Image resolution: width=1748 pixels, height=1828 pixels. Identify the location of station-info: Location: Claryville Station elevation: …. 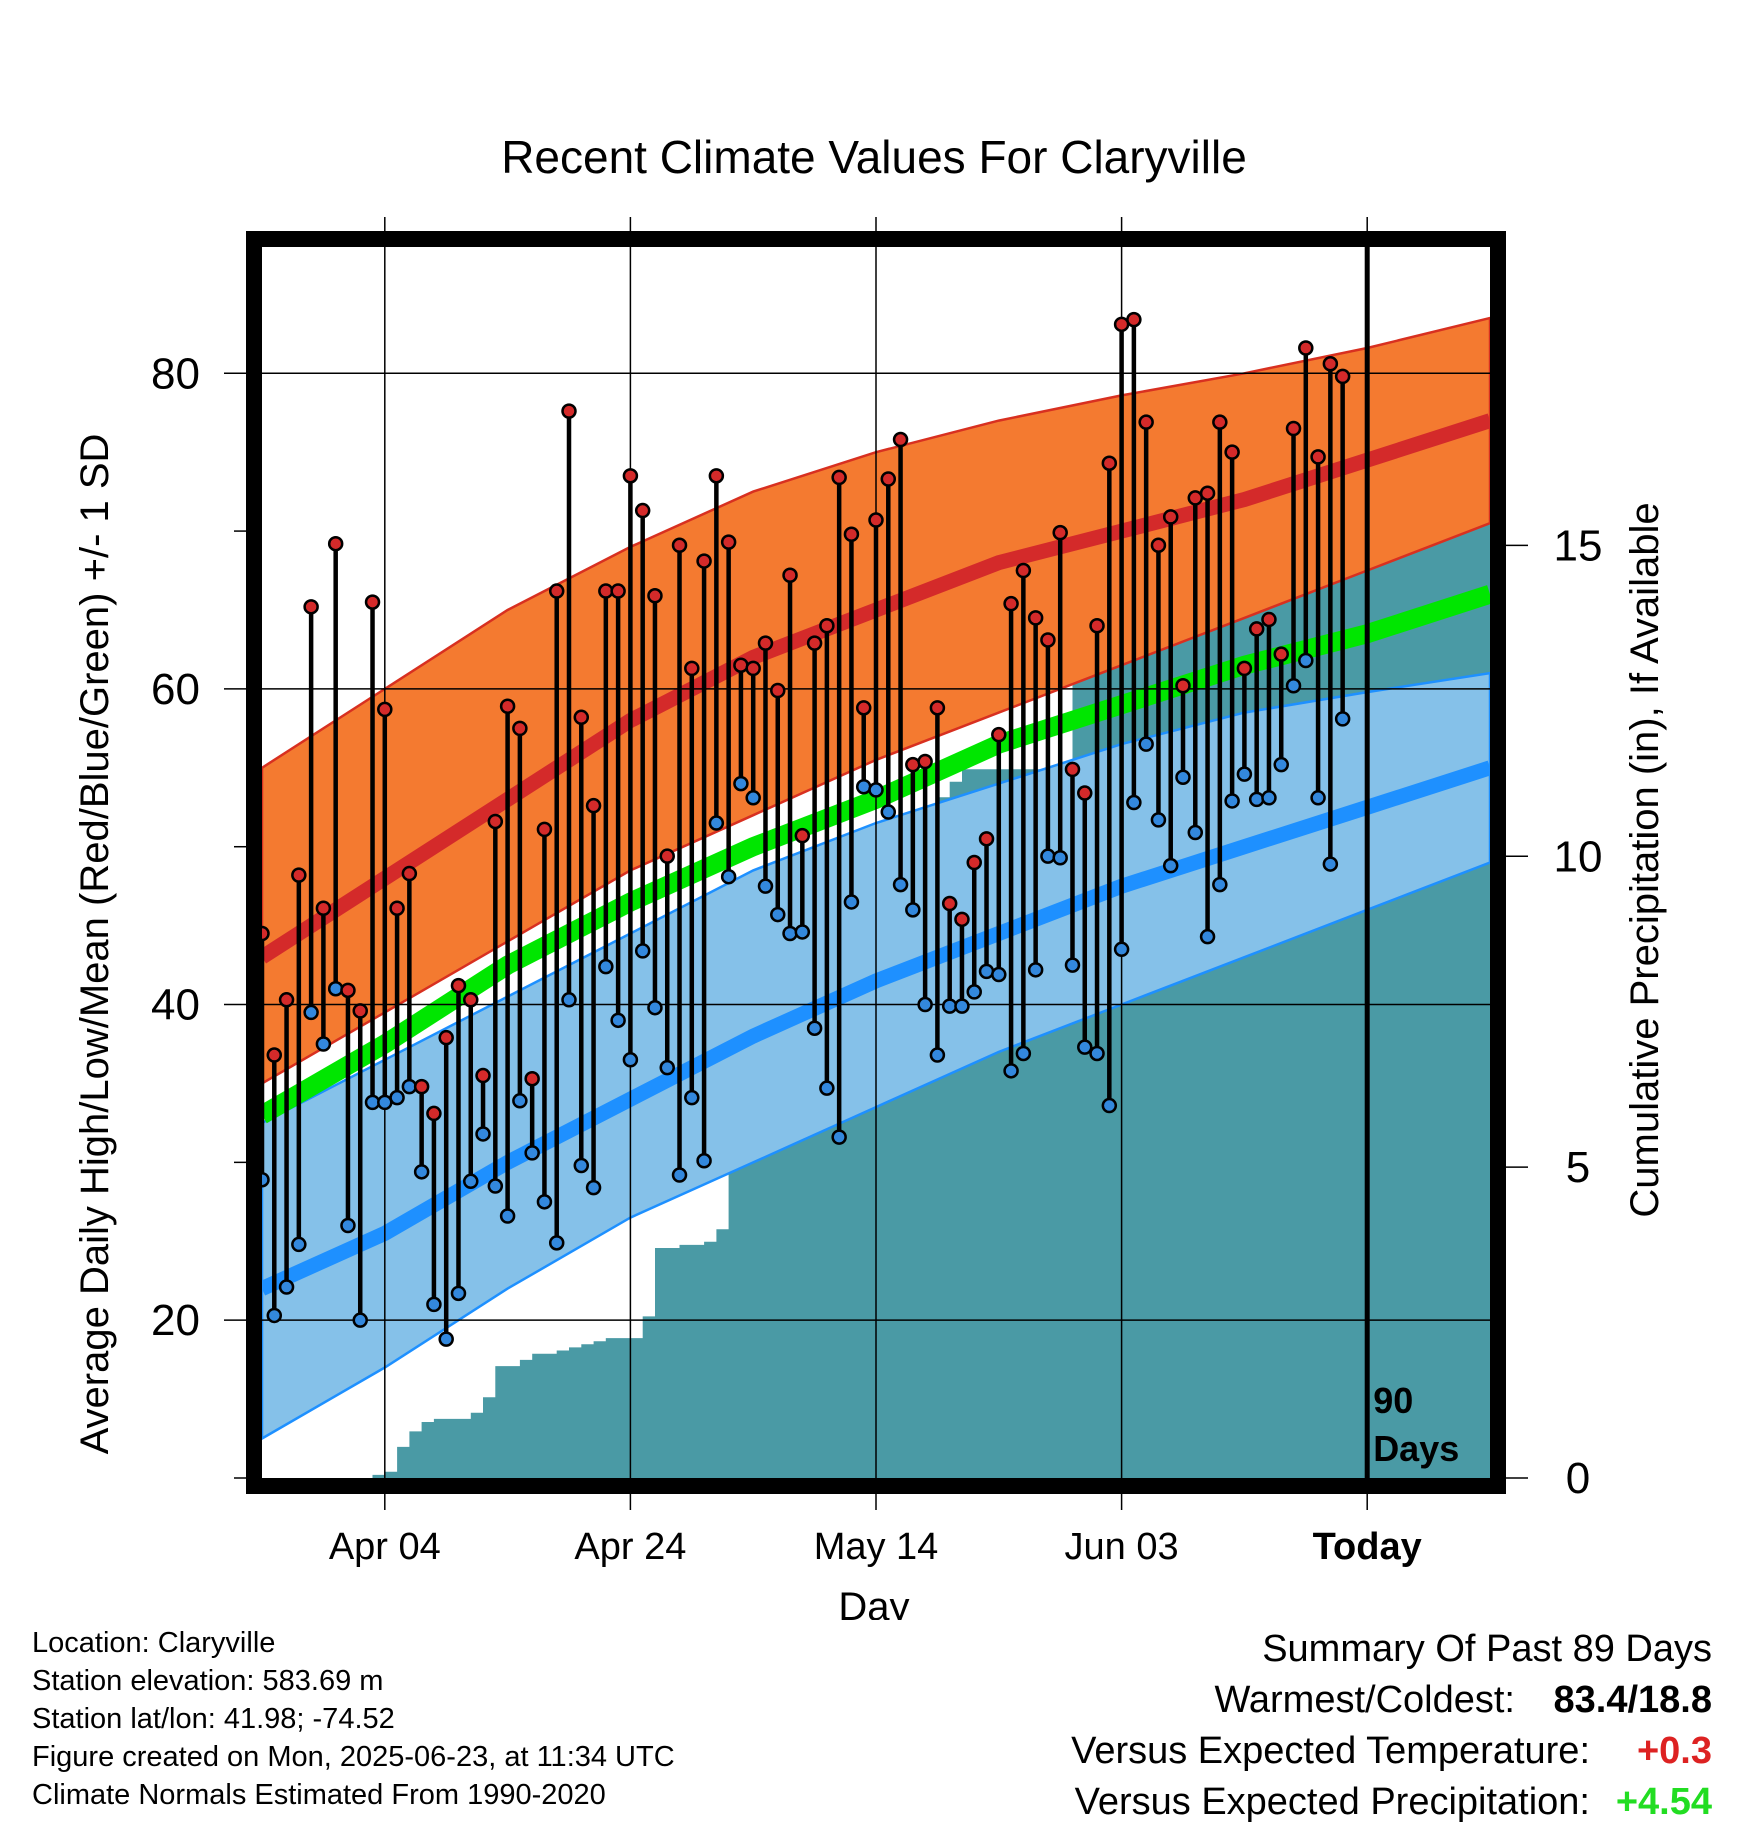
(353, 1719).